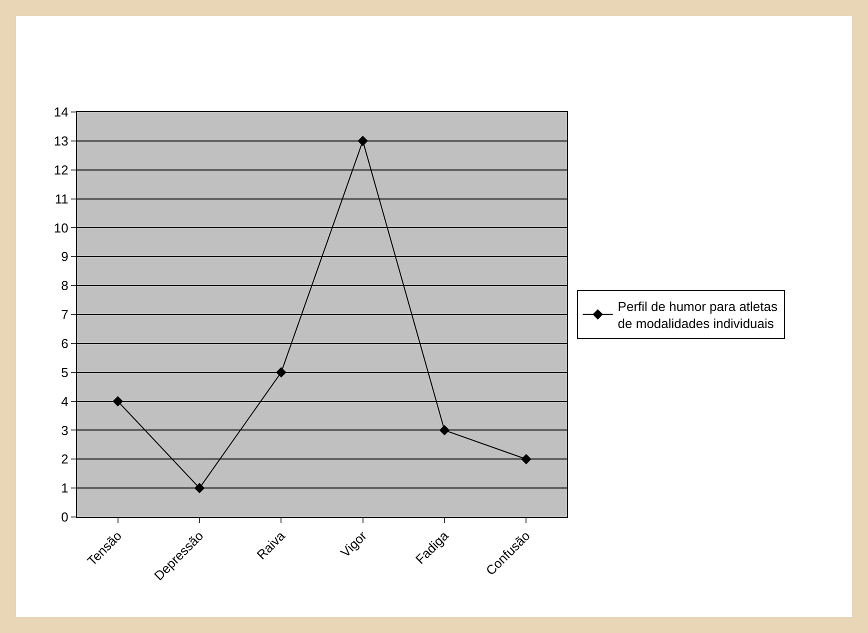 Image resolution: width=868 pixels, height=633 pixels. Describe the element at coordinates (64, 517) in the screenshot. I see `y-tick-label: 0` at that location.